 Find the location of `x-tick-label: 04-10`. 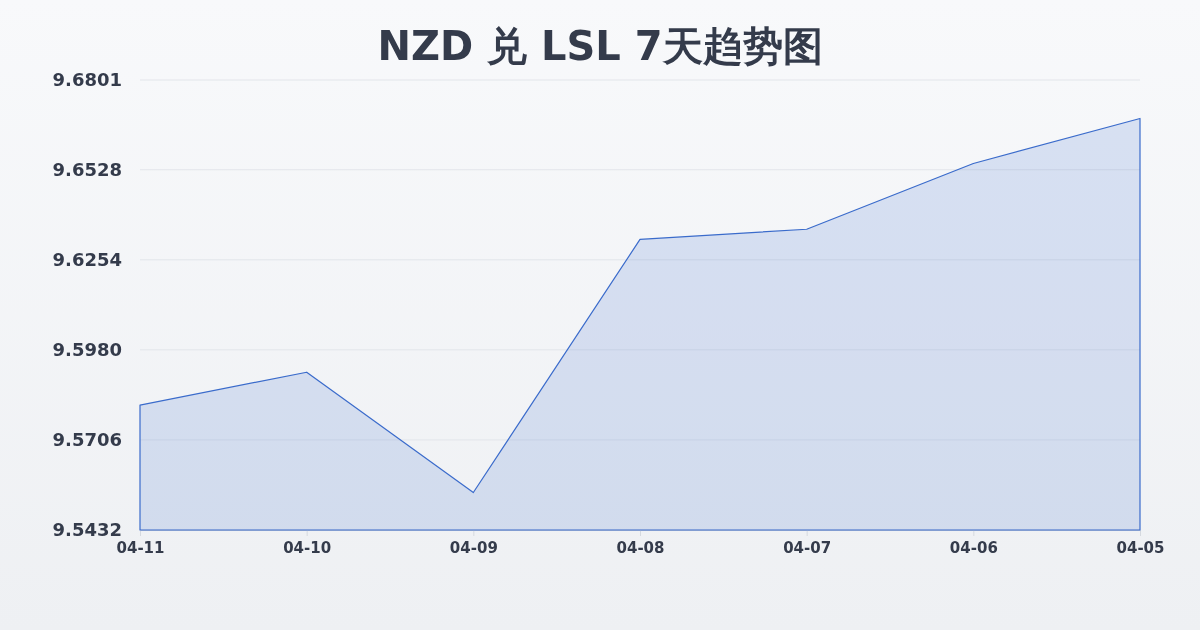

x-tick-label: 04-10 is located at coordinates (307, 547).